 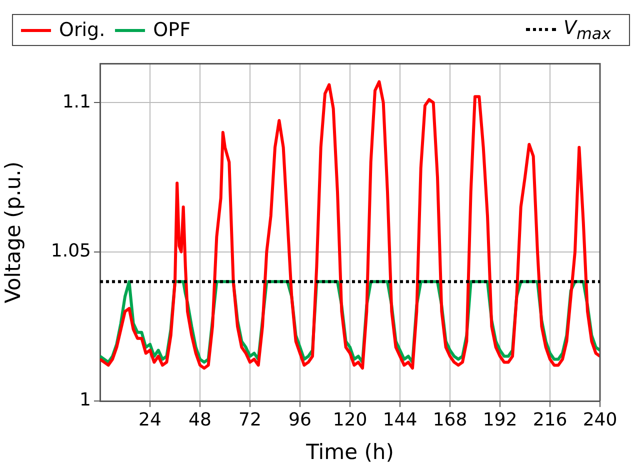 What do you see at coordinates (13, 232) in the screenshot?
I see `y-axis-title: Voltage (p.u.)` at bounding box center [13, 232].